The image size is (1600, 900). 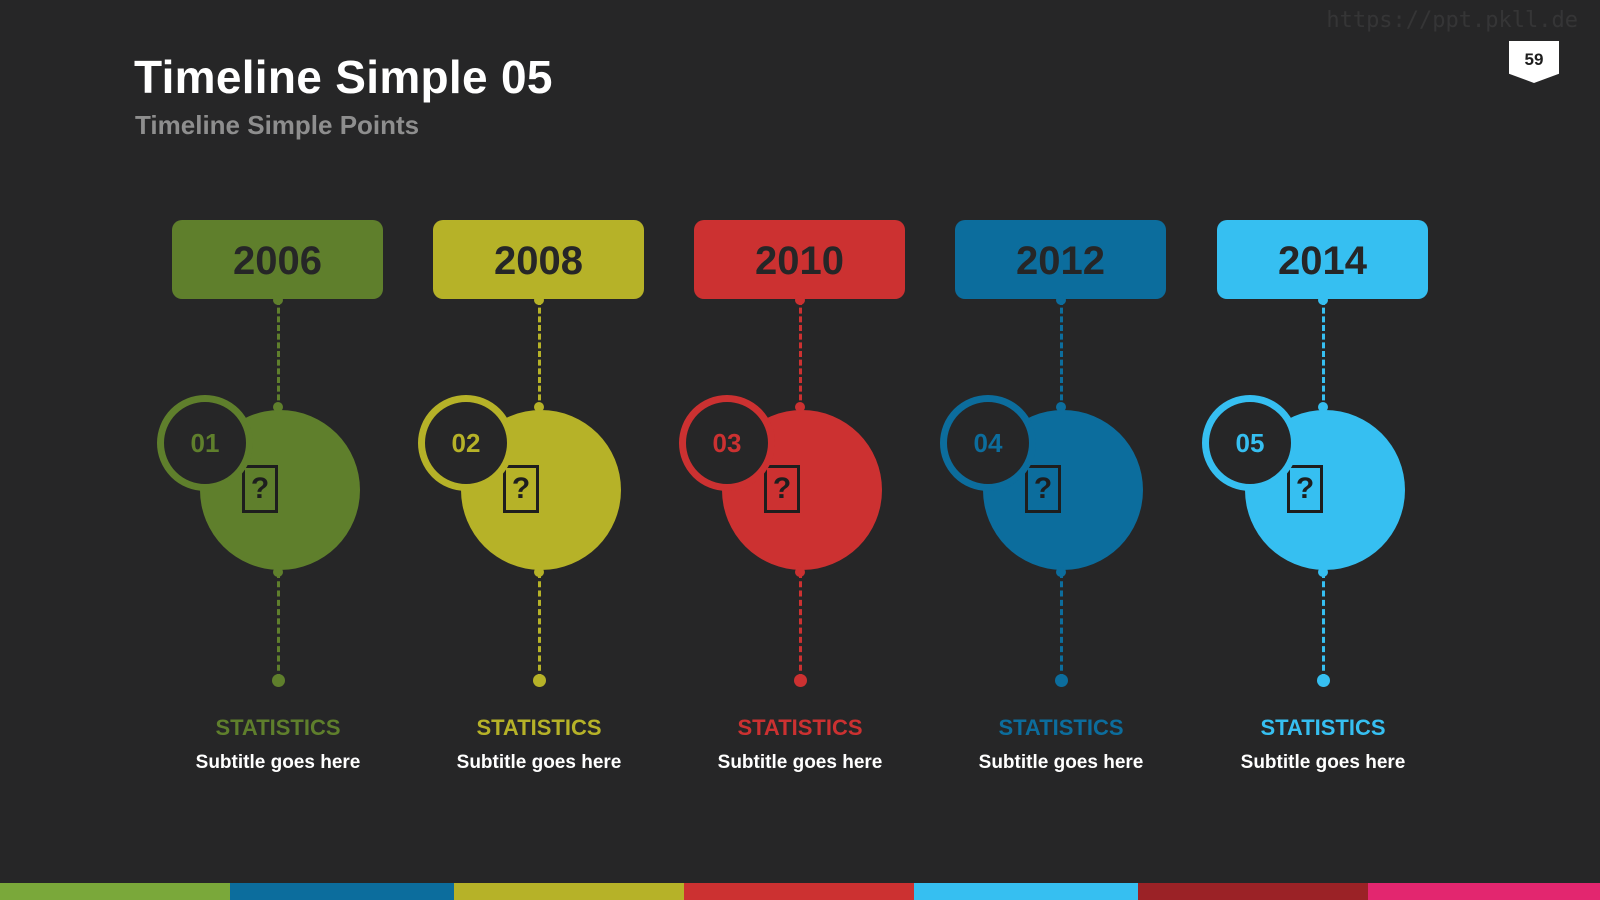 What do you see at coordinates (466, 443) in the screenshot?
I see `step-number: 02` at bounding box center [466, 443].